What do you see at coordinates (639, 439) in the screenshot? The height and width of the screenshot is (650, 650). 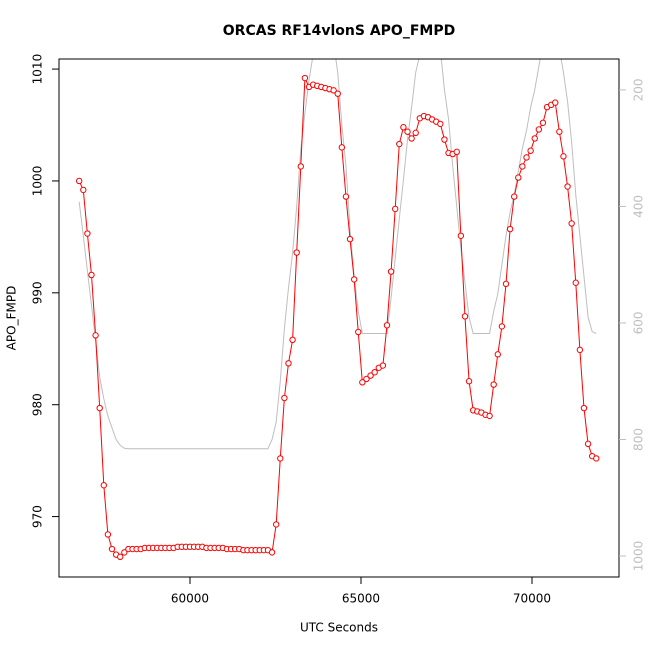 I see `y2-tick-label: 800` at bounding box center [639, 439].